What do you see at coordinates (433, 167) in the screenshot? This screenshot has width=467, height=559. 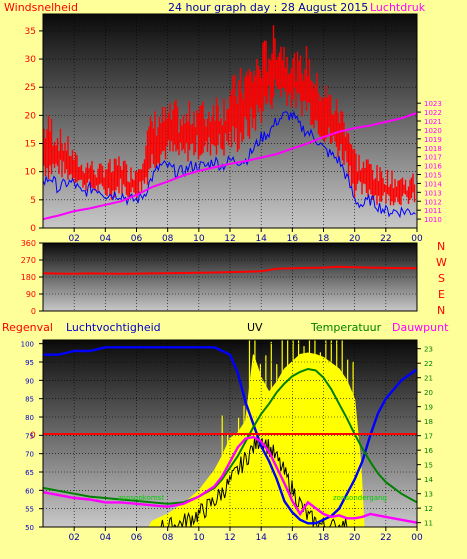 I see `pressure-y-label: 1016` at bounding box center [433, 167].